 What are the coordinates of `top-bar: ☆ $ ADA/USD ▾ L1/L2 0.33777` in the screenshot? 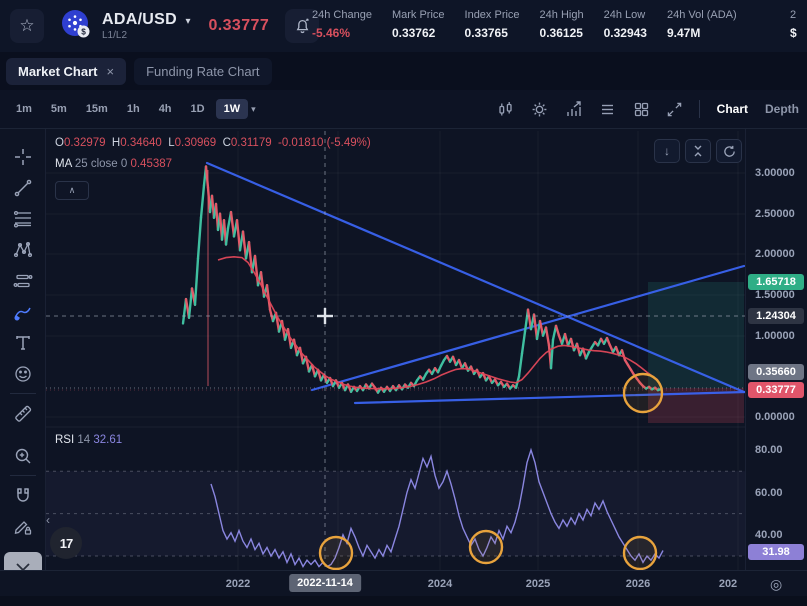 It's located at (403, 26).